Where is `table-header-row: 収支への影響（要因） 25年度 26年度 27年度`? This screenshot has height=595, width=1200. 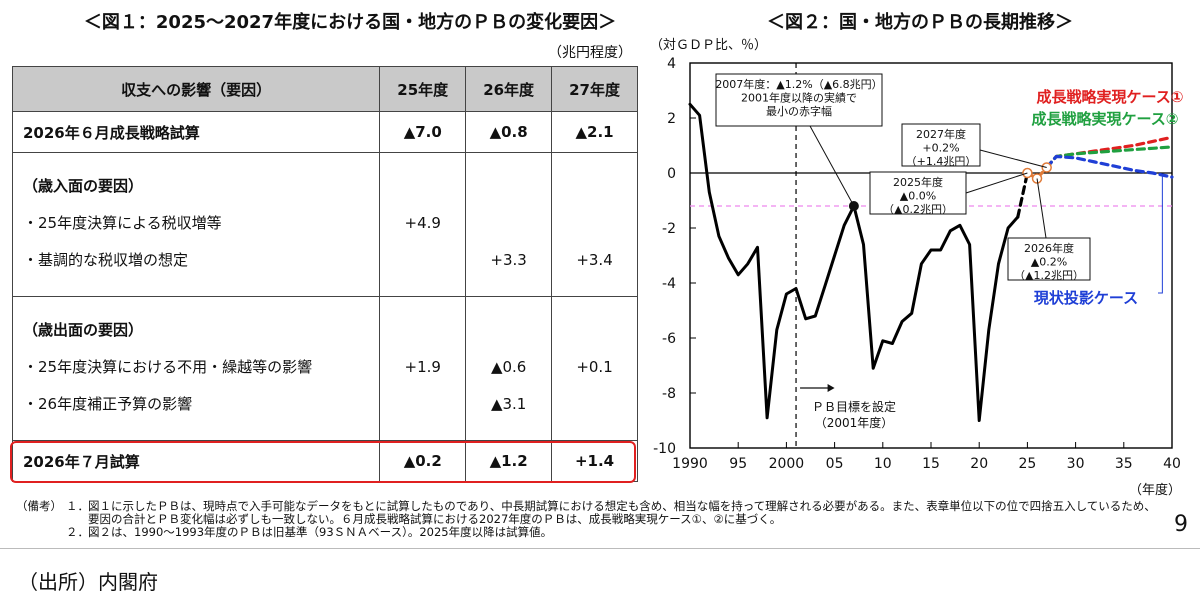 table-header-row: 収支への影響（要因） 25年度 26年度 27年度 is located at coordinates (324, 89).